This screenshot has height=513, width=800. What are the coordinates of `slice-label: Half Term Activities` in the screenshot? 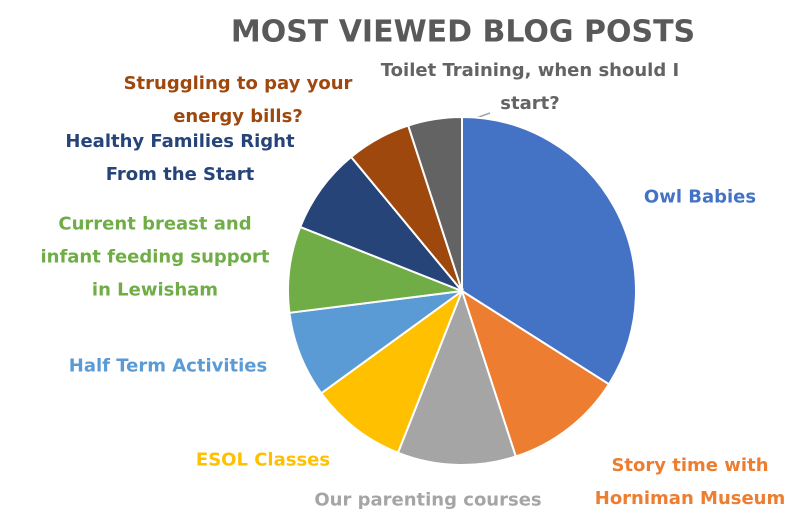 It's located at (168, 366).